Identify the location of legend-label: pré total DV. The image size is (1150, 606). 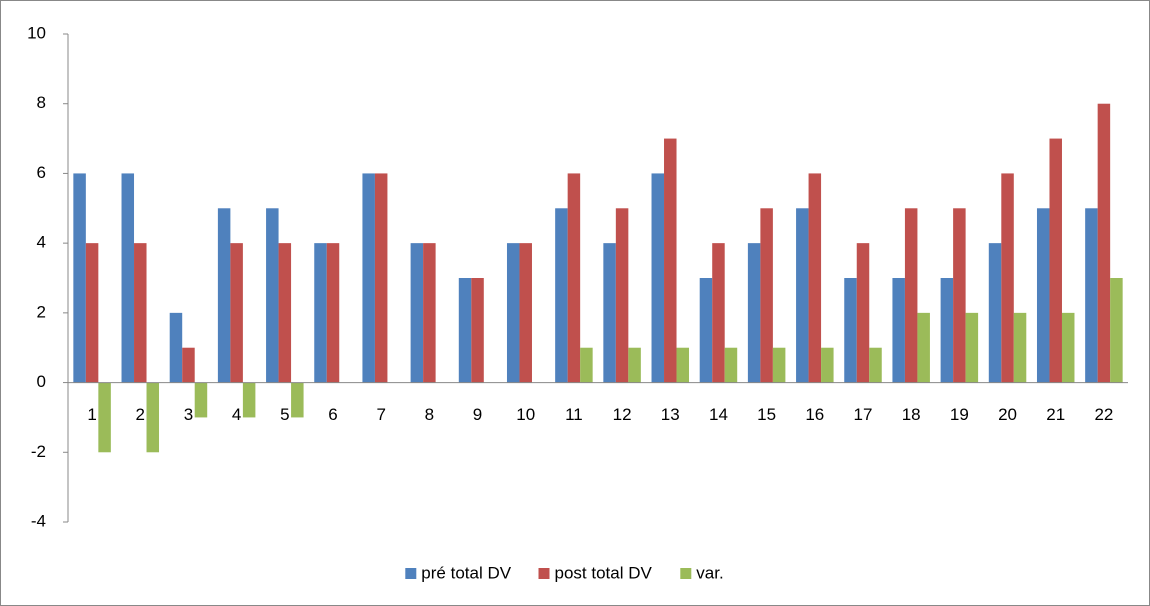
(466, 572).